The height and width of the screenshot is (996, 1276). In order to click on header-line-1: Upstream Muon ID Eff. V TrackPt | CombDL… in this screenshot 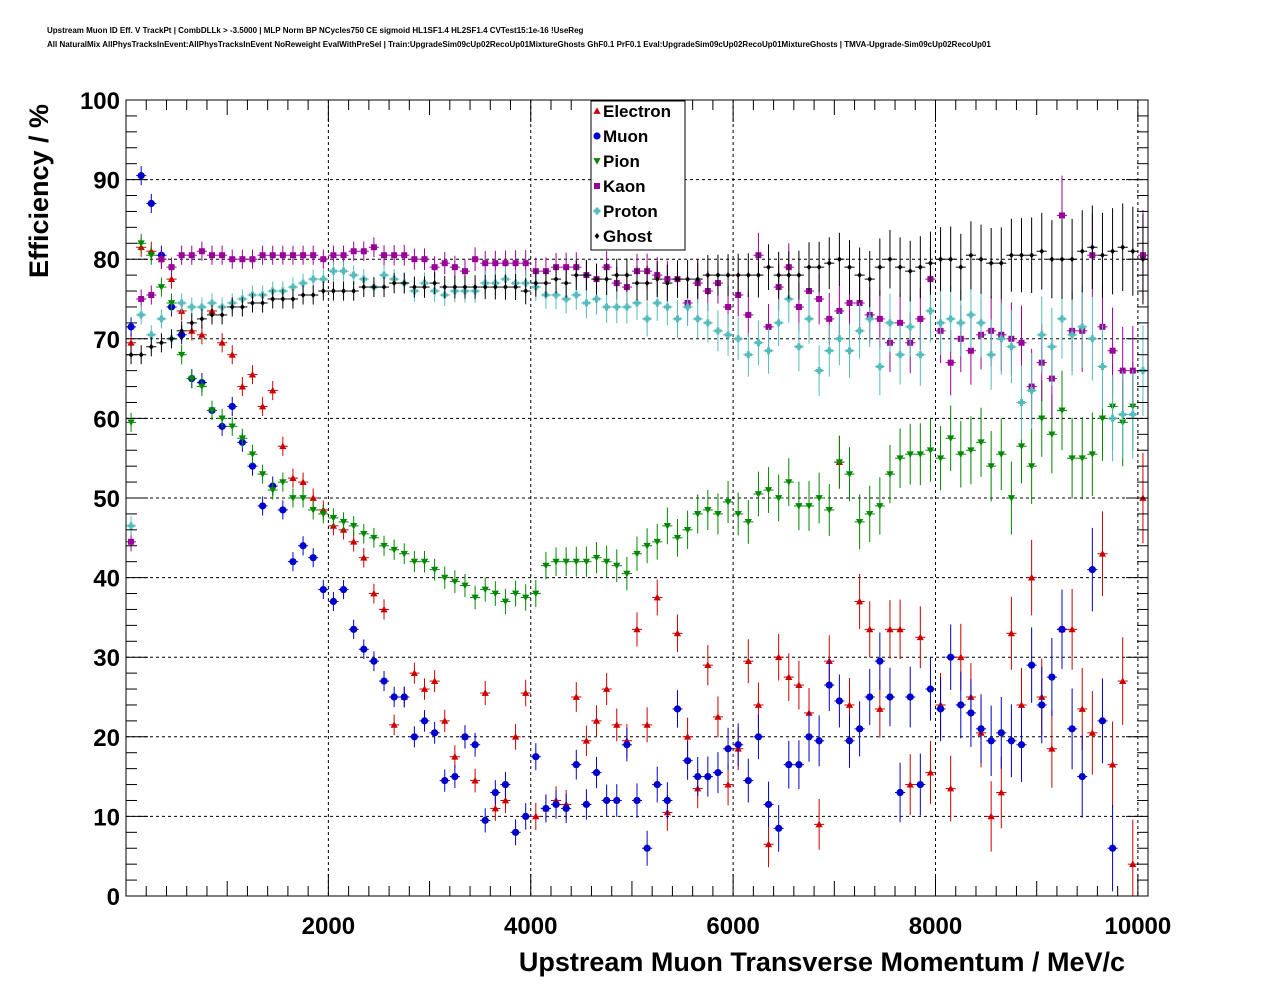, I will do `click(315, 30)`.